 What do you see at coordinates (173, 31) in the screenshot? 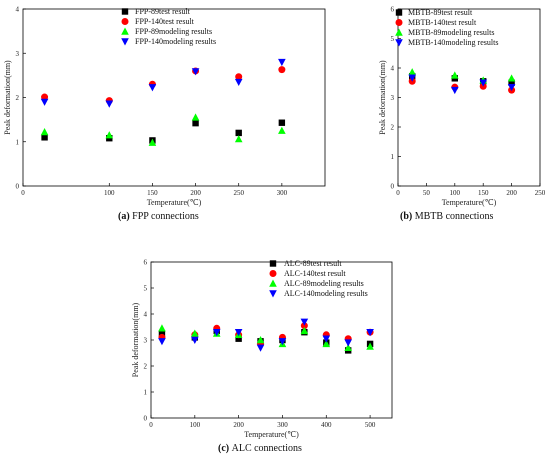
I see `legend-entry: FPP-89modeling results` at bounding box center [173, 31].